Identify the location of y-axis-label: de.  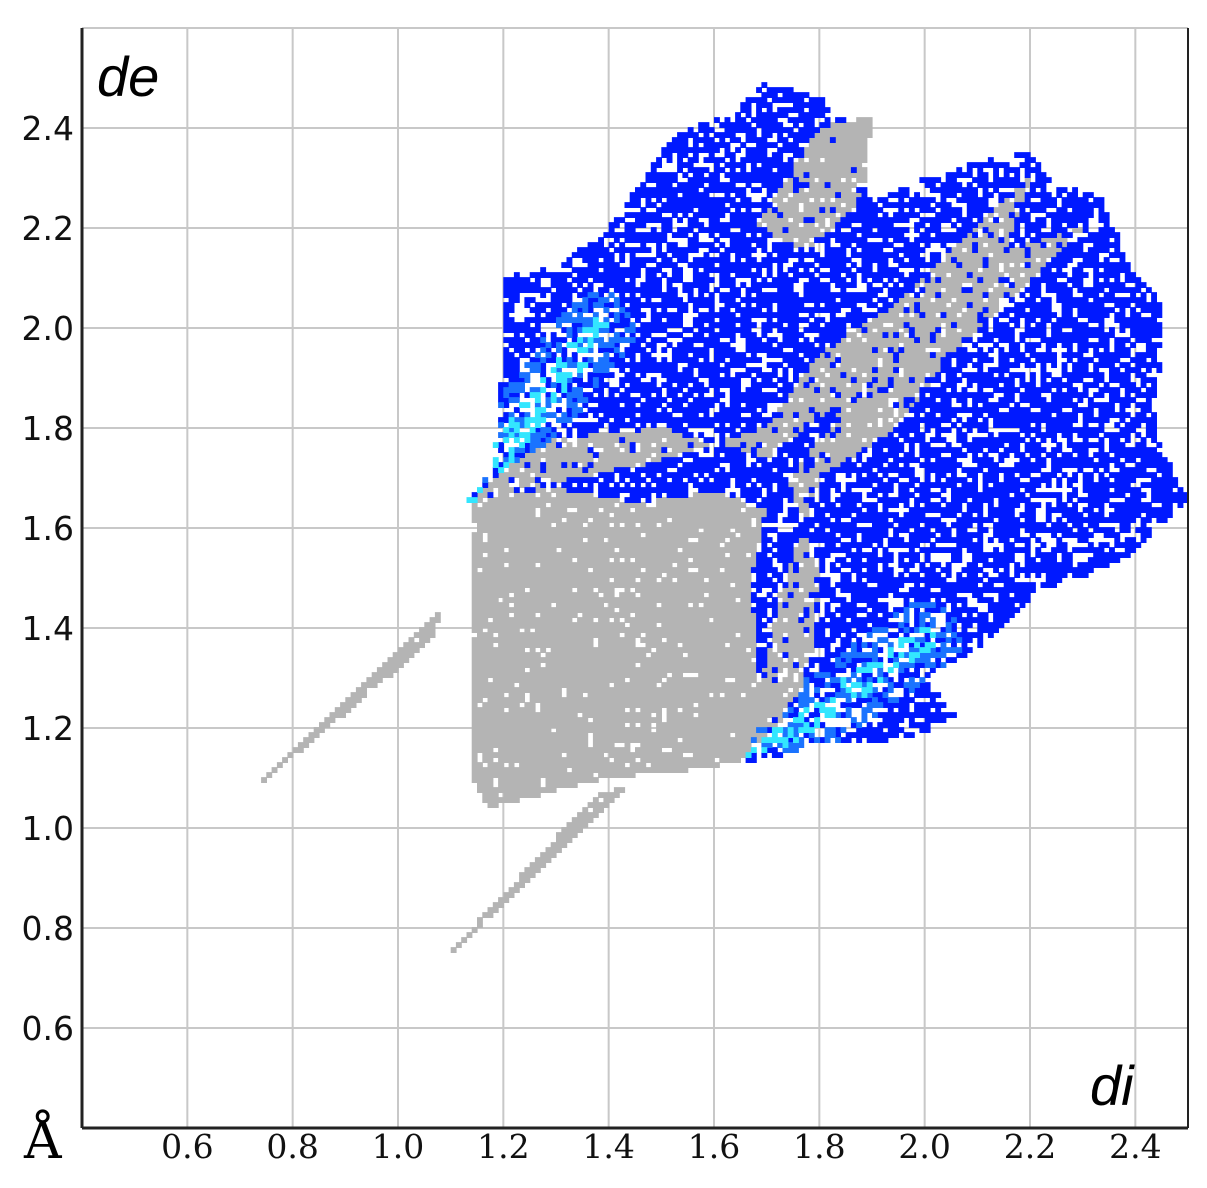
(128, 76).